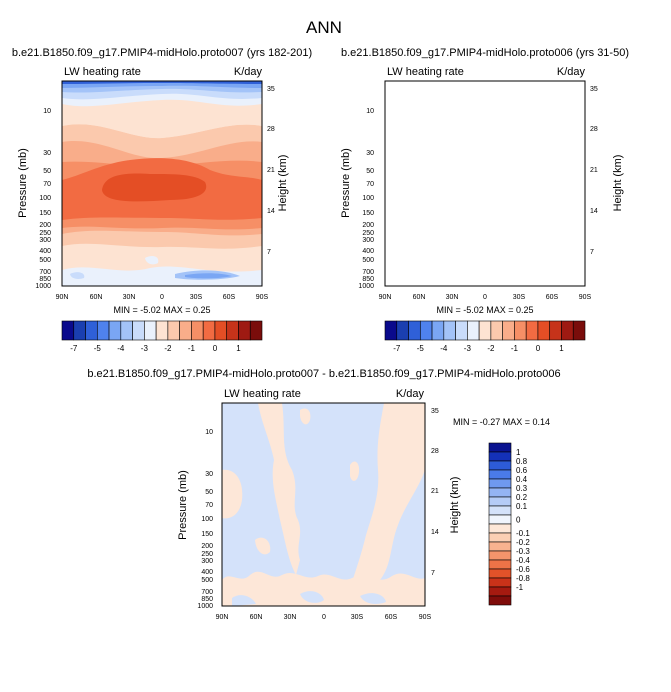 This screenshot has width=671, height=692. I want to click on y-tick-label: 850, so click(207, 599).